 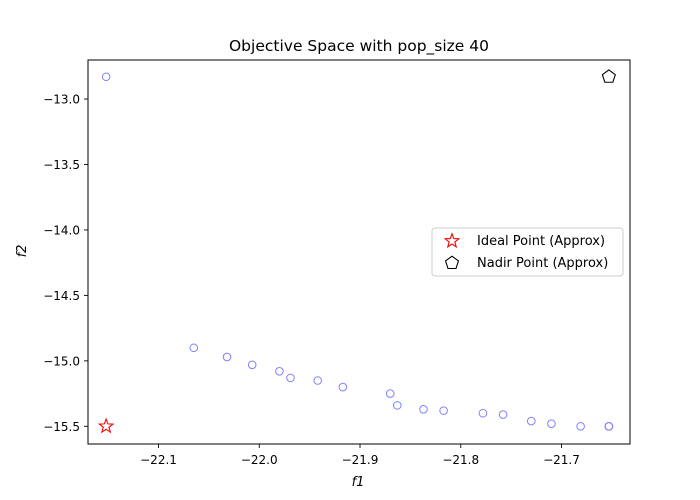 What do you see at coordinates (65, 263) in the screenshot?
I see `y-axis: −15.5 −15.0 −14.5 −14.0 −13.5 −13.0` at bounding box center [65, 263].